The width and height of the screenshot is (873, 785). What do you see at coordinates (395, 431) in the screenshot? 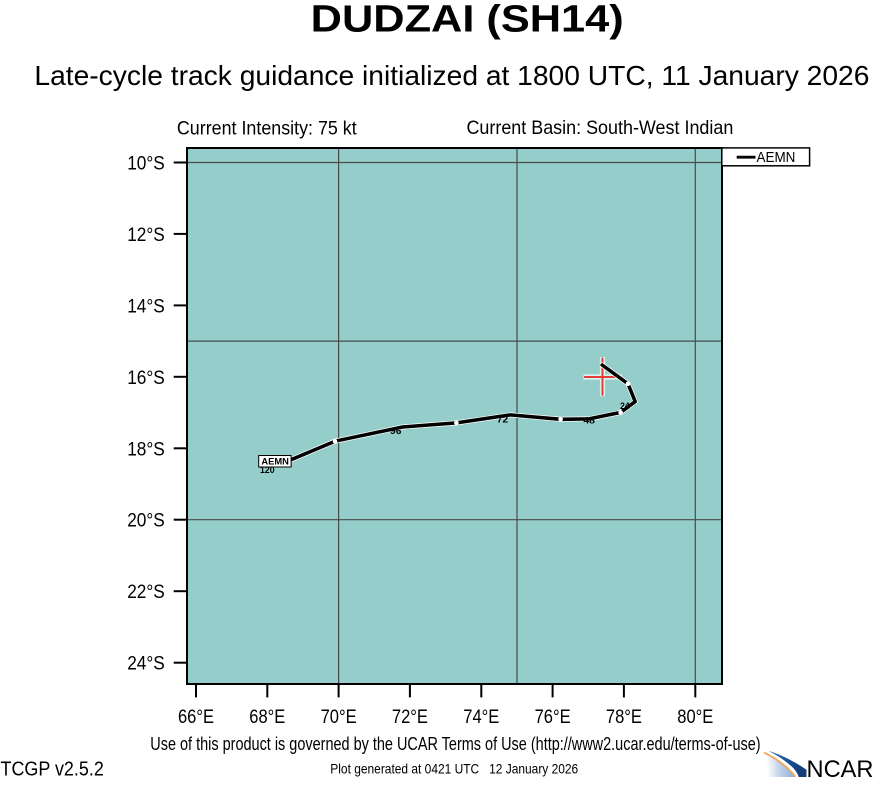
I see `svg-text: 96` at bounding box center [395, 431].